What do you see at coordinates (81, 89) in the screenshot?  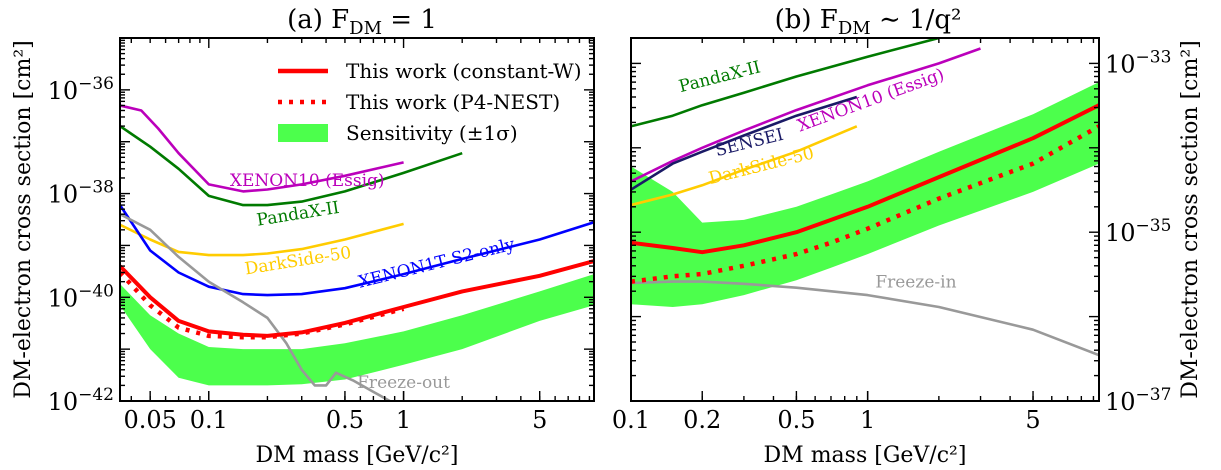 I see `y-tick-label: 10−36` at bounding box center [81, 89].